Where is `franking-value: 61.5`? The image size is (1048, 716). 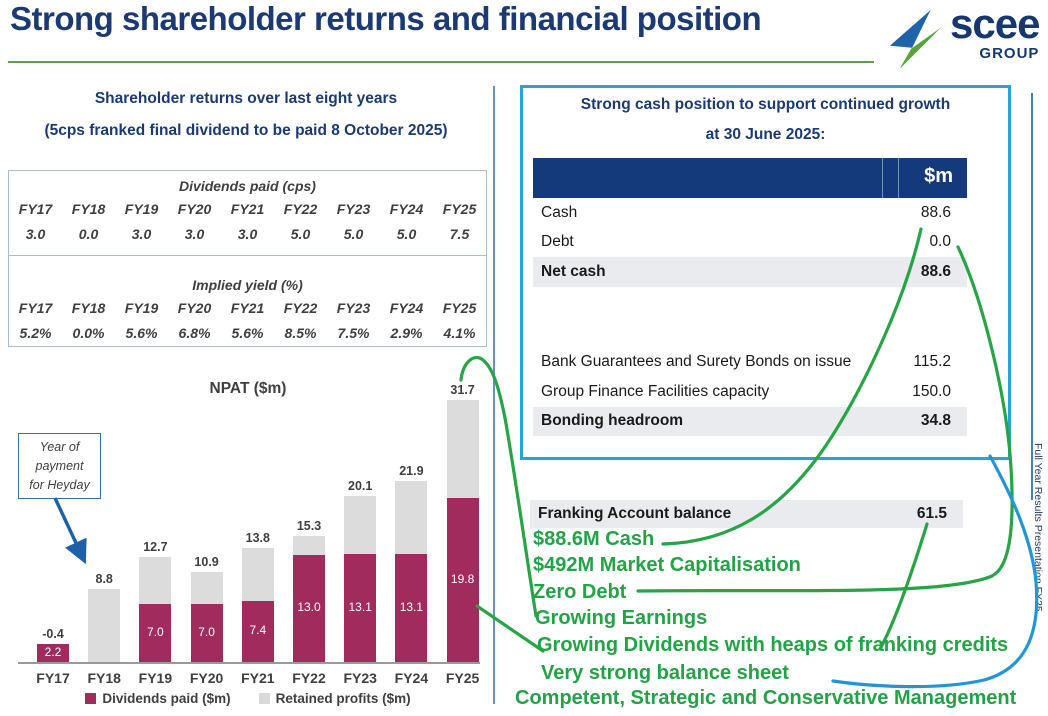 franking-value: 61.5 is located at coordinates (931, 513).